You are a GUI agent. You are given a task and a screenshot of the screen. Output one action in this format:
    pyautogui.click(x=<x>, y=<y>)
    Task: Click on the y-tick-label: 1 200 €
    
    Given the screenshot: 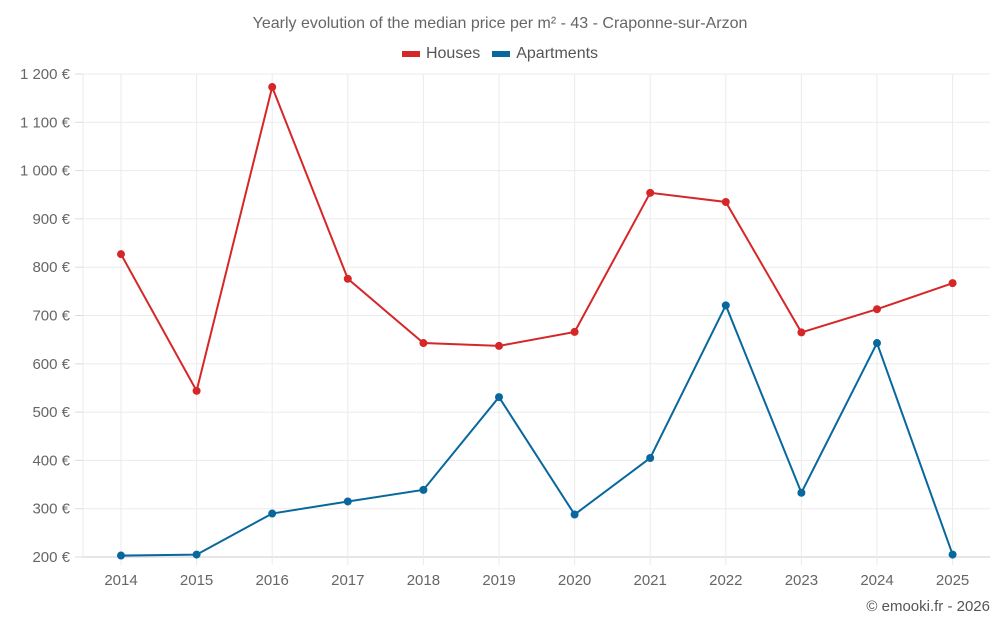 What is the action you would take?
    pyautogui.click(x=45, y=74)
    